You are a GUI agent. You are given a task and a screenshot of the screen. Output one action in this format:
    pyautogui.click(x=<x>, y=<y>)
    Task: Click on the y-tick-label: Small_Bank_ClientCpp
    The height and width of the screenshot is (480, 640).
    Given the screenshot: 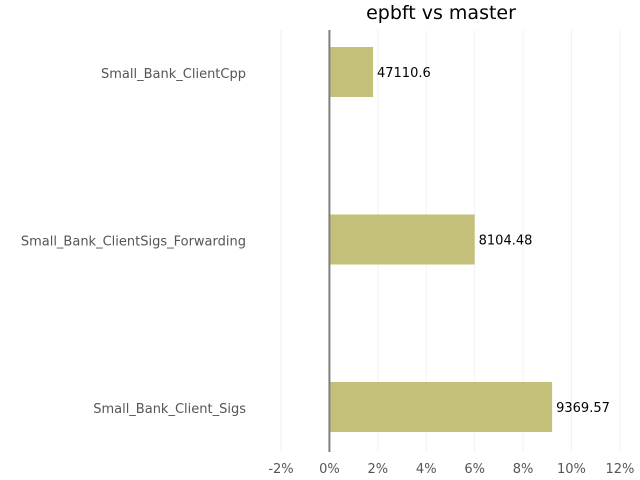 What is the action you would take?
    pyautogui.click(x=173, y=74)
    